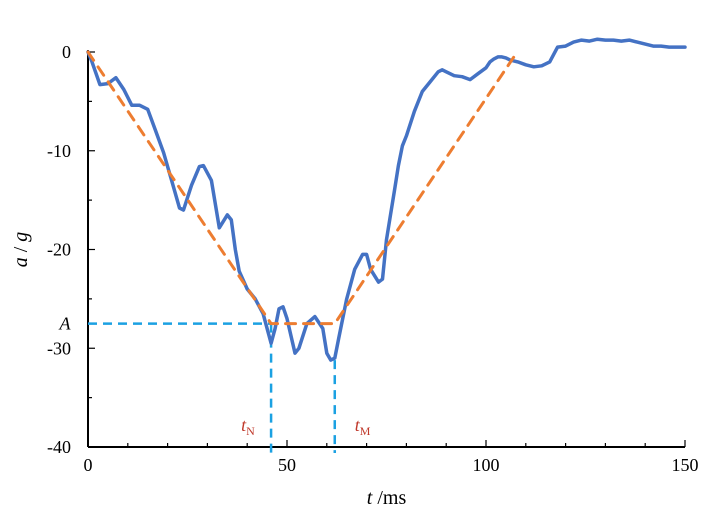  I want to click on x-axis-title-var: t, so click(370, 498).